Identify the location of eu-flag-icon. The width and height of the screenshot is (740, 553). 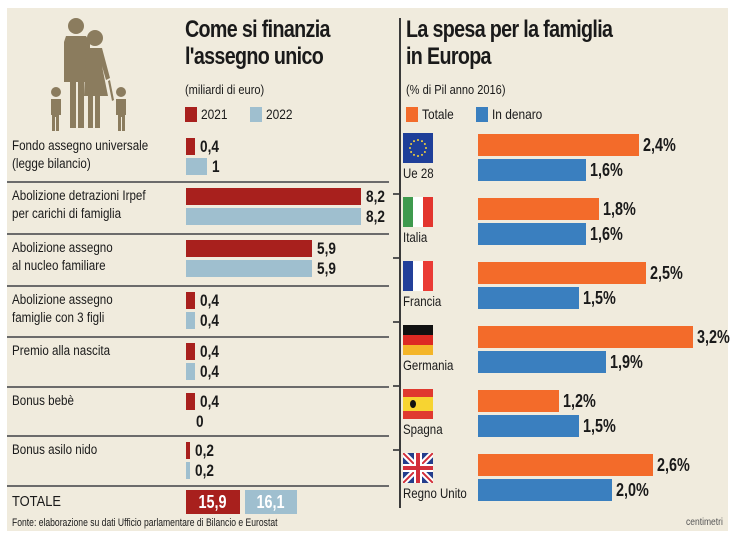
(418, 148).